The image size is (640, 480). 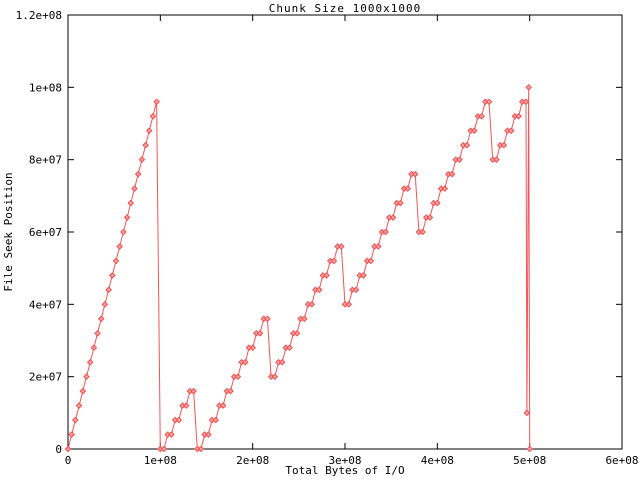 What do you see at coordinates (45, 160) in the screenshot?
I see `y-tick-label: 8e+07` at bounding box center [45, 160].